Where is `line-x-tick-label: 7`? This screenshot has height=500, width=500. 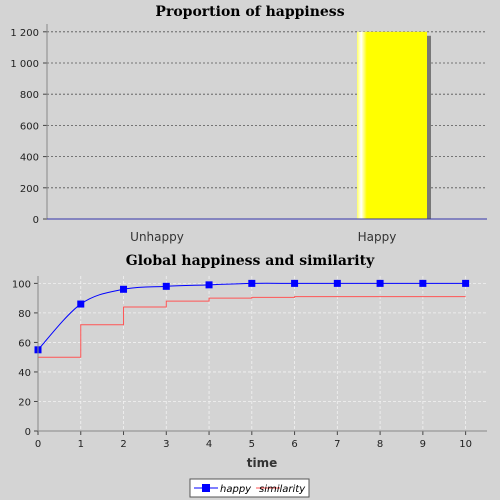
line-x-tick-label: 7 is located at coordinates (337, 444).